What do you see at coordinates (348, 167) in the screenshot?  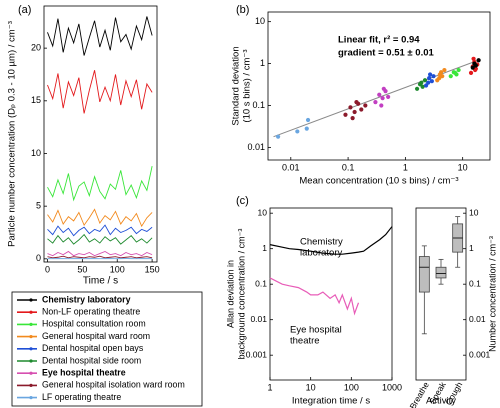 I see `x-tick-label: 0.1` at bounding box center [348, 167].